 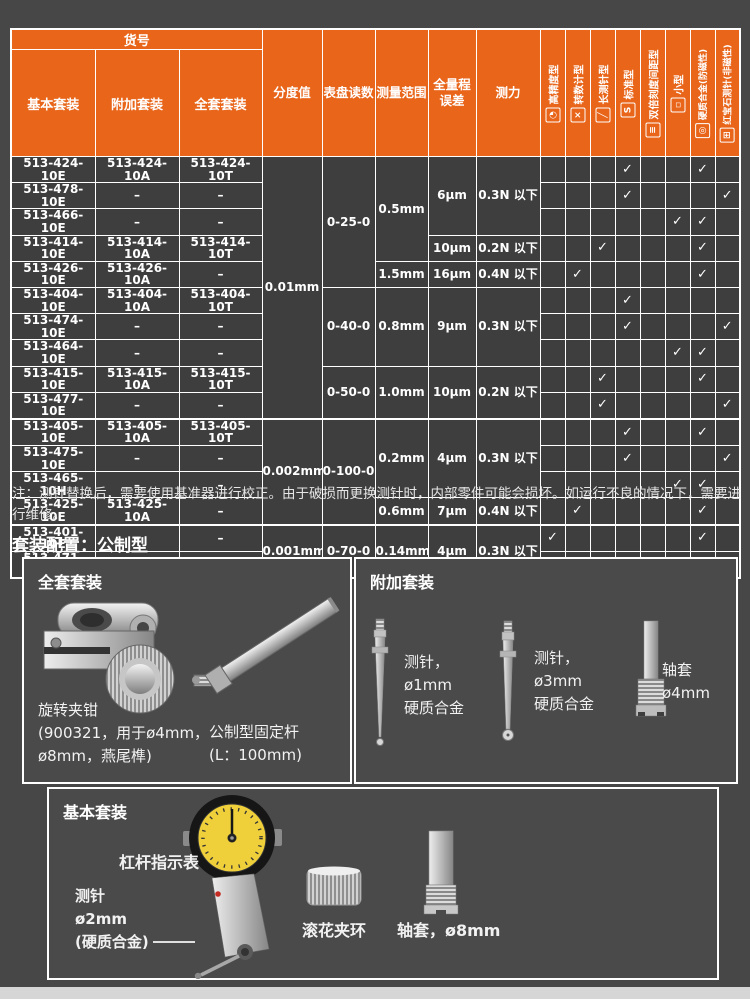 I want to click on code-cell: 513-401-10E, so click(x=53, y=537).